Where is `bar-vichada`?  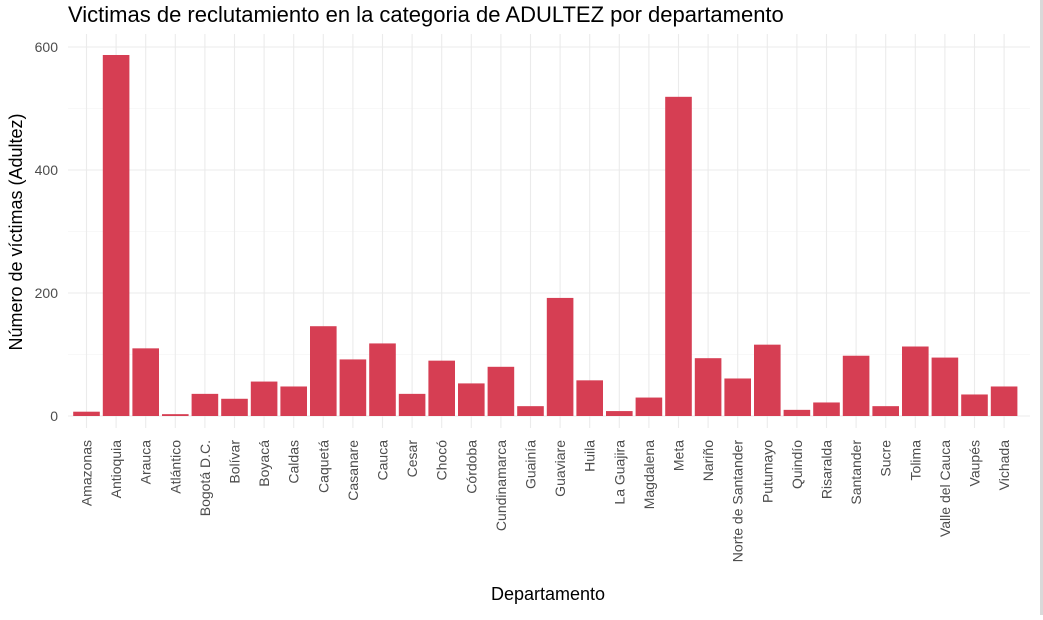
bar-vichada is located at coordinates (1004, 401).